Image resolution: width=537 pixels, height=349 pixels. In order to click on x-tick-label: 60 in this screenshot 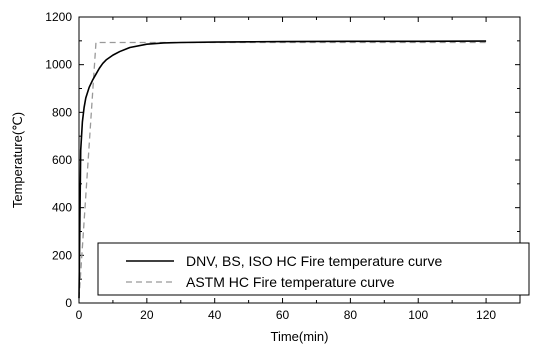, I will do `click(283, 315)`.